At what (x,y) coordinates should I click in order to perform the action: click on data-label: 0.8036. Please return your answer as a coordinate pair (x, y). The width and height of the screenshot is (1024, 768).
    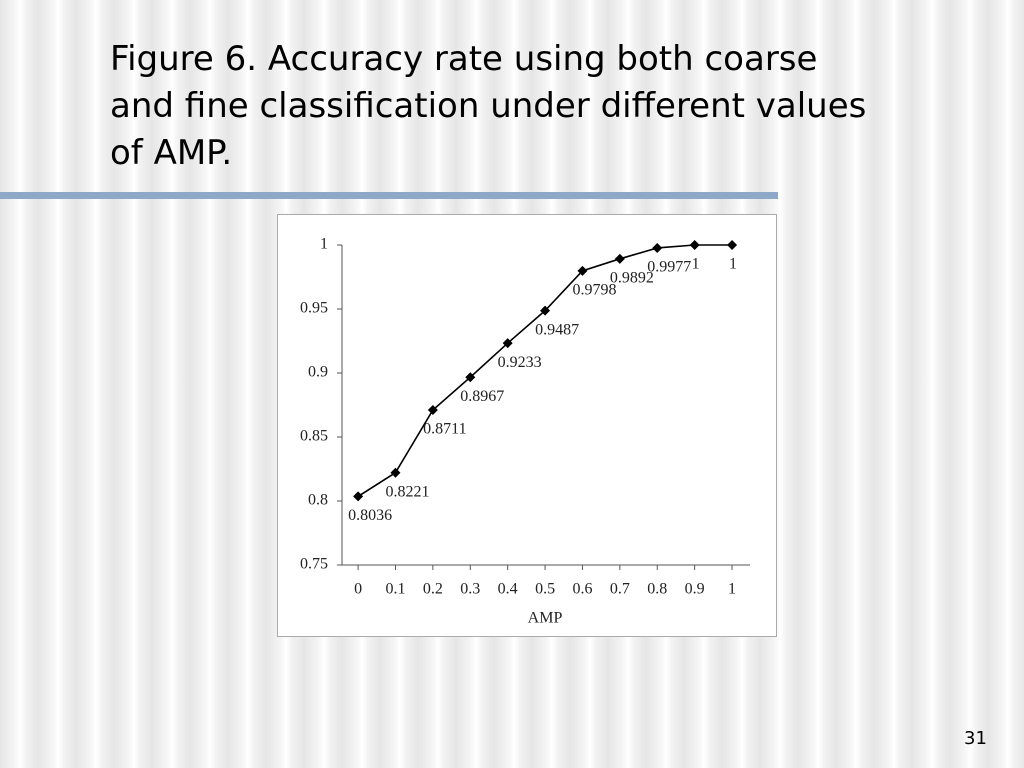
    Looking at the image, I should click on (370, 515).